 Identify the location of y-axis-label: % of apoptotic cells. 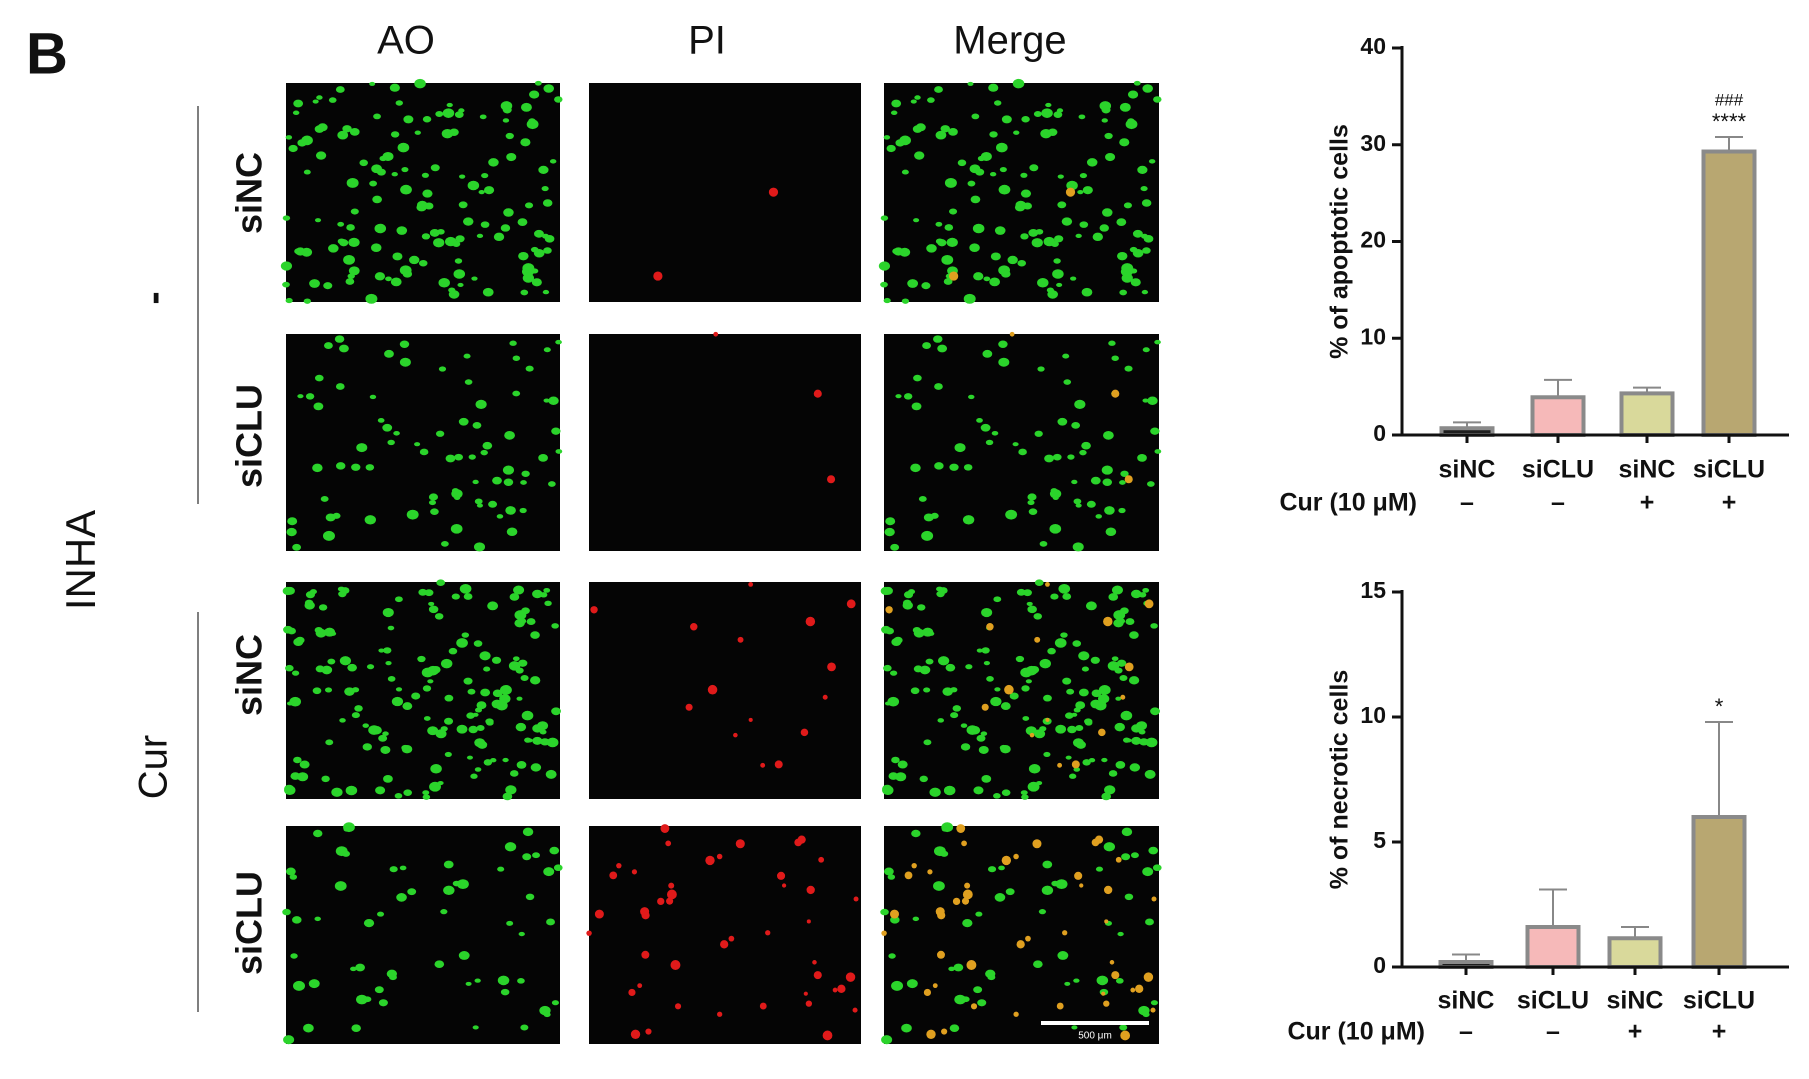
(1340, 241).